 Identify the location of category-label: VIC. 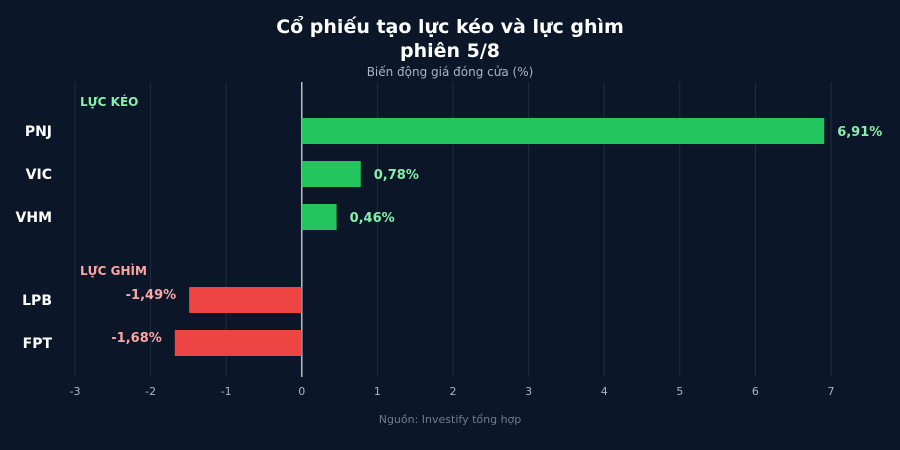
(39, 175).